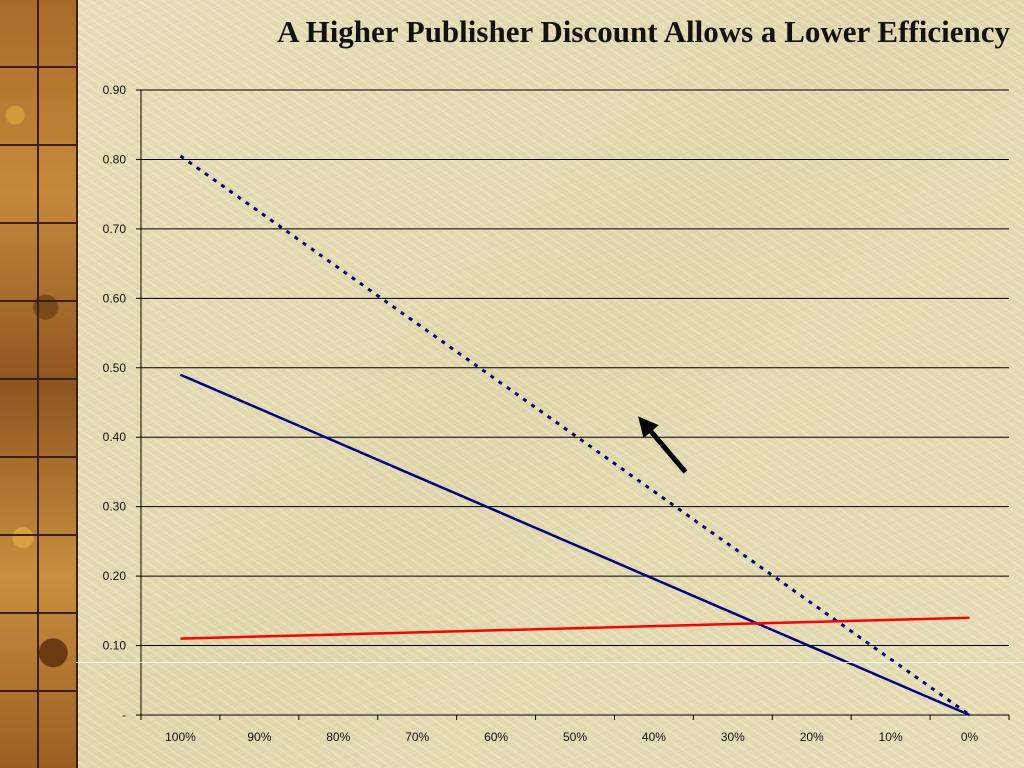  What do you see at coordinates (39, 384) in the screenshot?
I see `decorative-side-strip` at bounding box center [39, 384].